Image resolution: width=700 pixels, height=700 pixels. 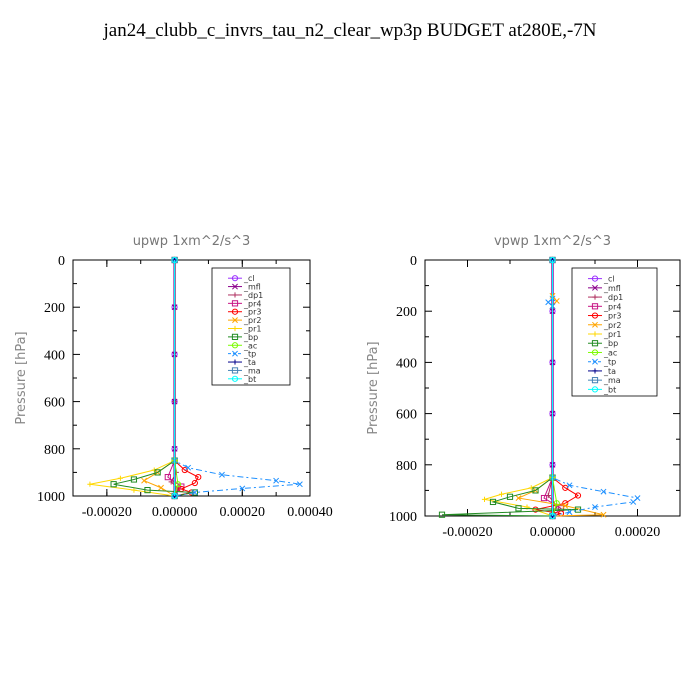 What do you see at coordinates (249, 362) in the screenshot?
I see `legend-label: _ta` at bounding box center [249, 362].